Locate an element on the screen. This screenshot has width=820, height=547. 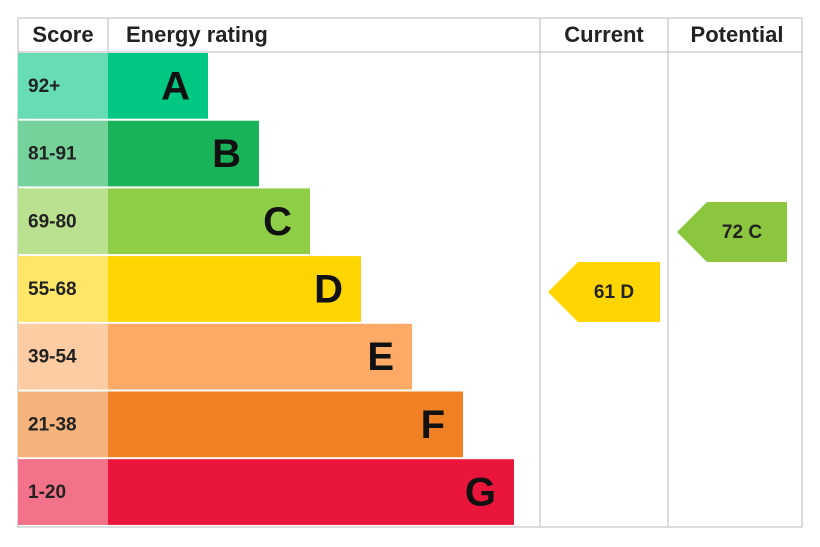
header-score: Score is located at coordinates (62, 34).